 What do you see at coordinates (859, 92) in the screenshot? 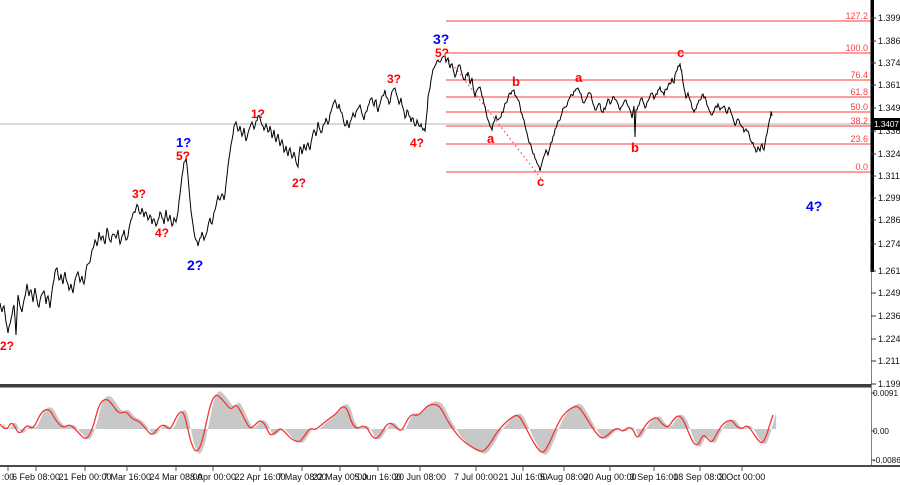
I see `fib-label-61.8: 61.8` at bounding box center [859, 92].